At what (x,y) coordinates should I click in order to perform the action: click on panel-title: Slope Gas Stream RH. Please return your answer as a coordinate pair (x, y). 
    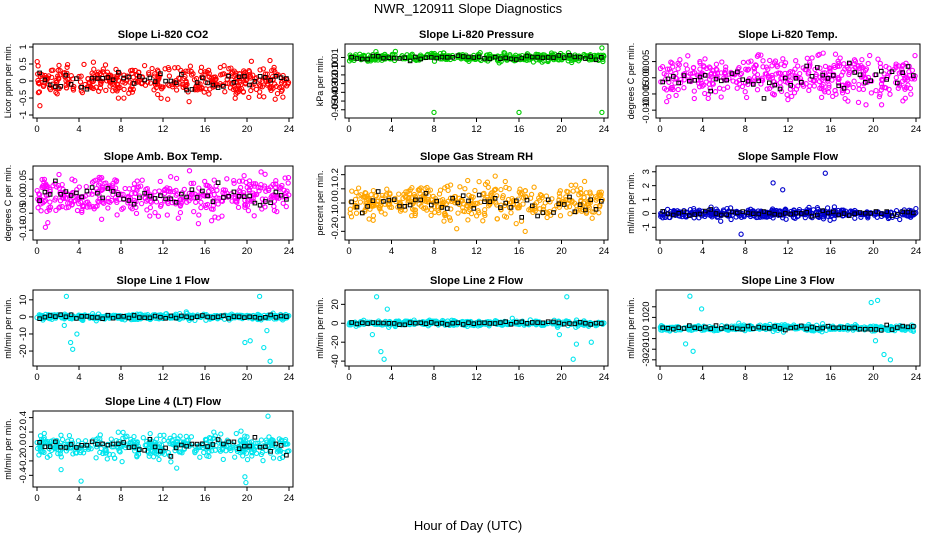
    Looking at the image, I should click on (476, 157).